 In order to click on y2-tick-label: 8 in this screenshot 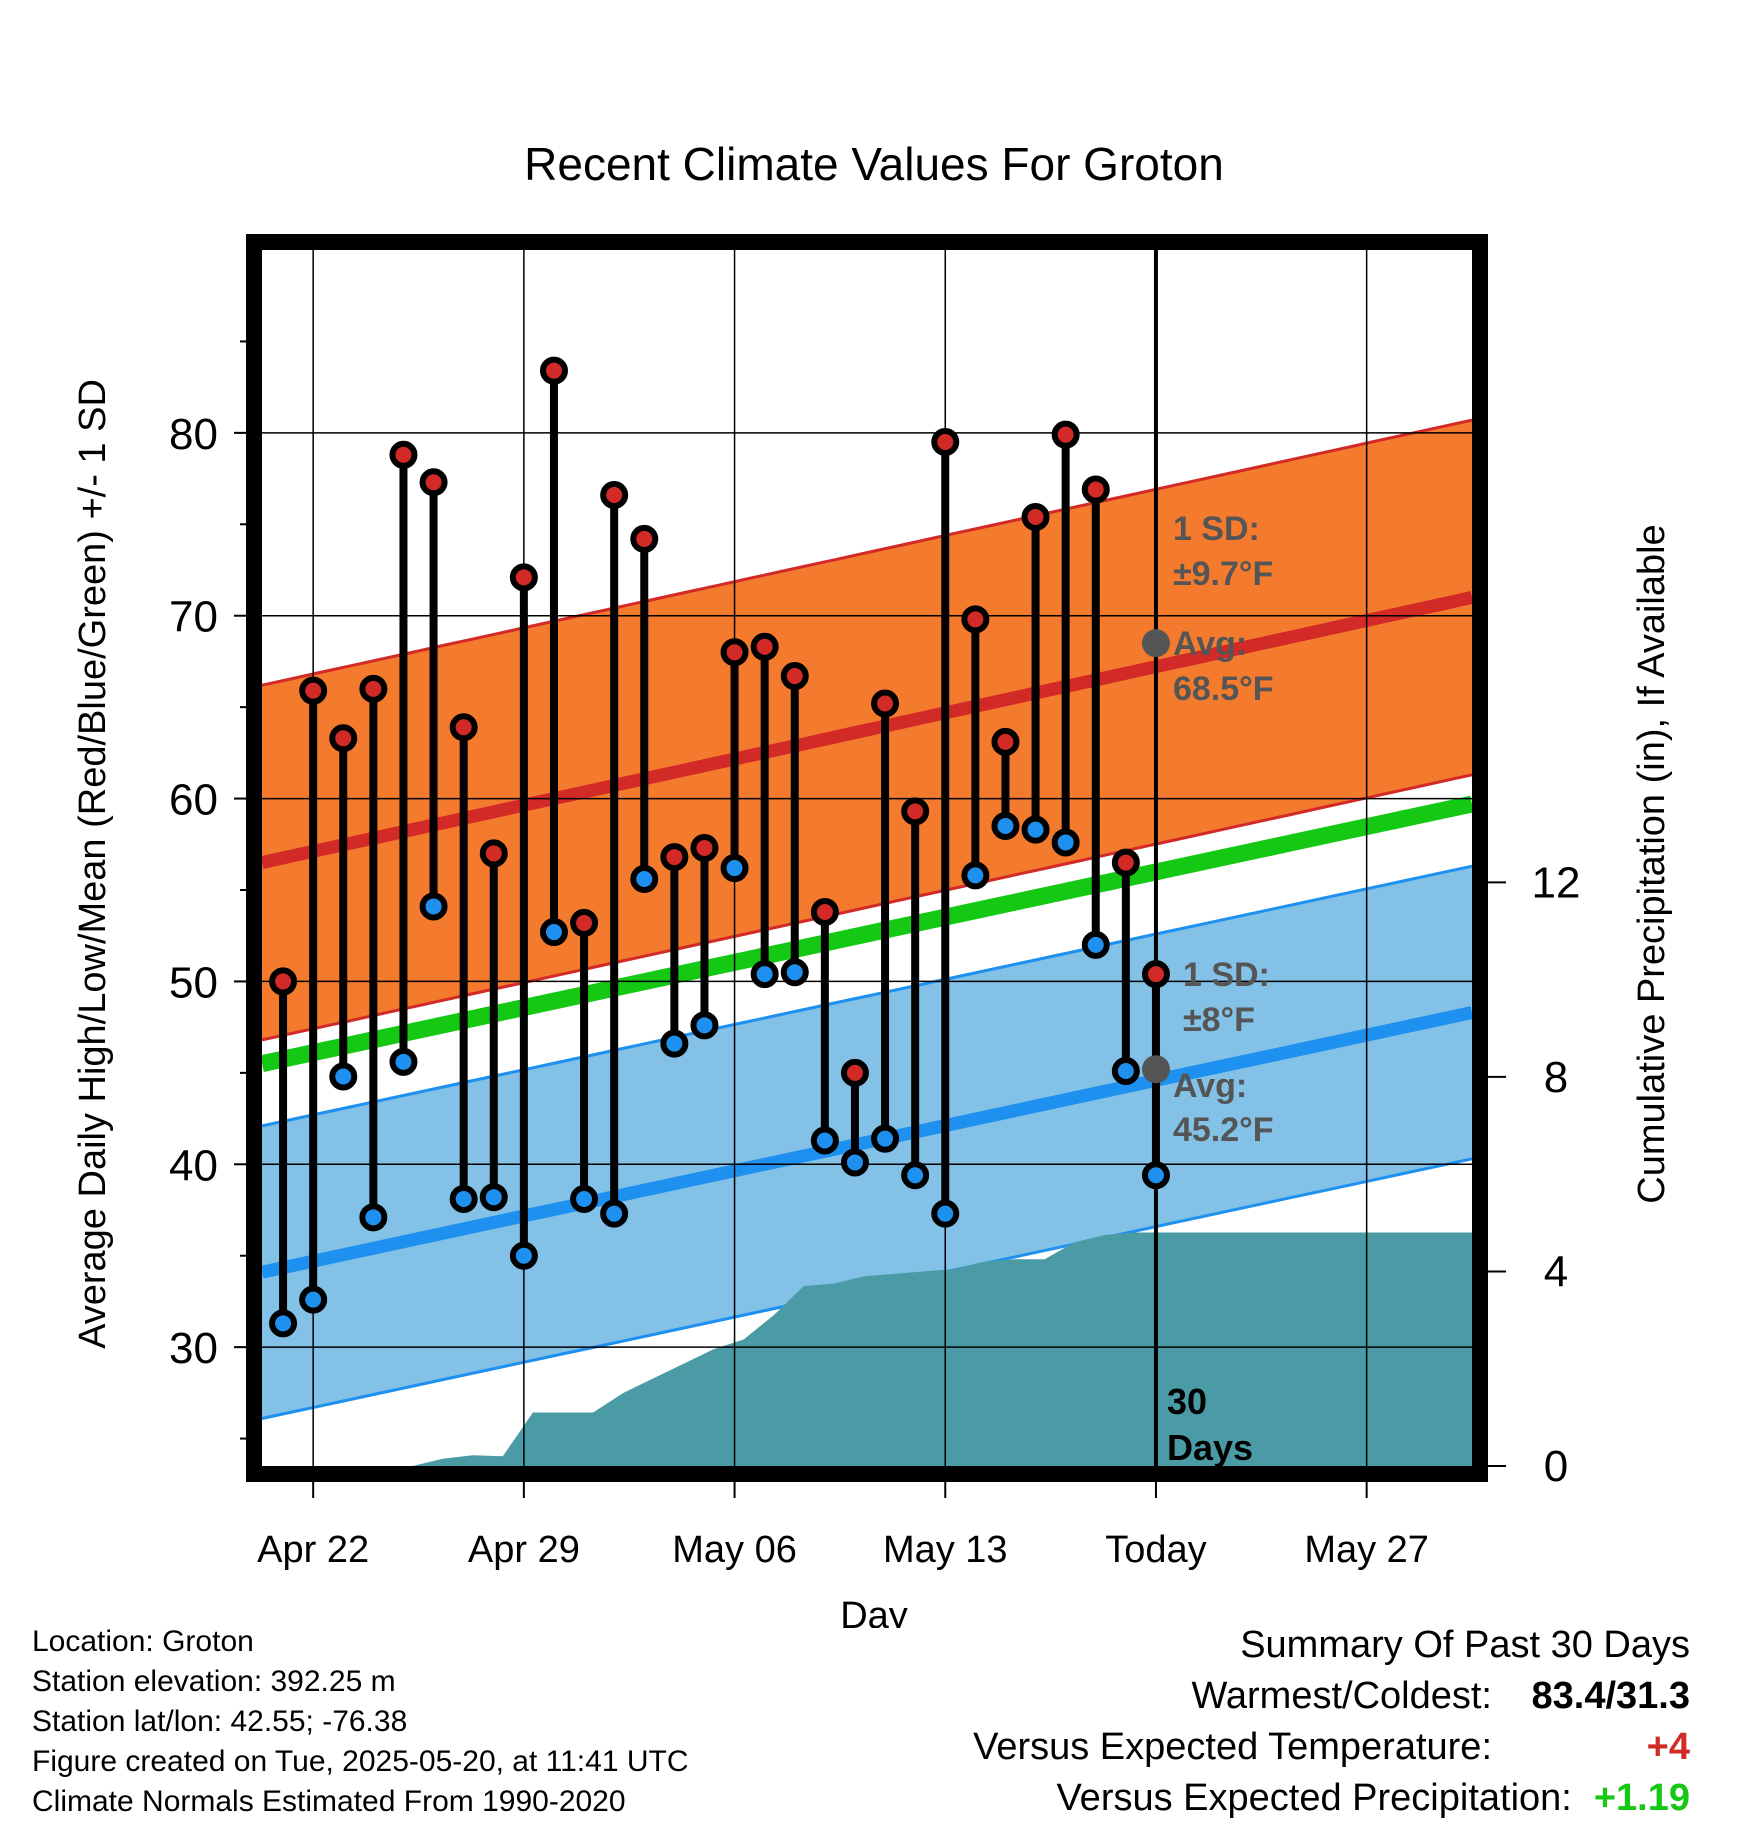, I will do `click(1556, 1077)`.